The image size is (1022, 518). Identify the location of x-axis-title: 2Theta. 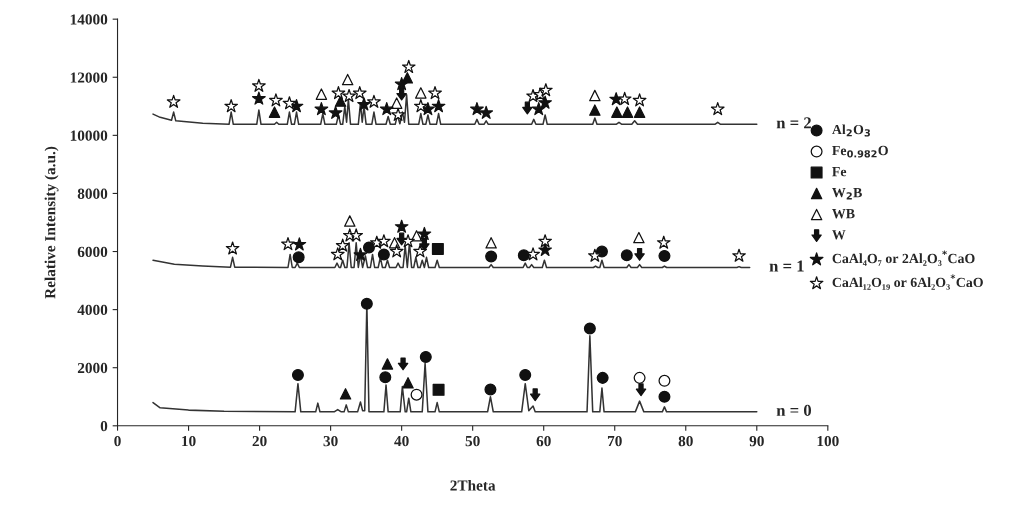
(473, 485).